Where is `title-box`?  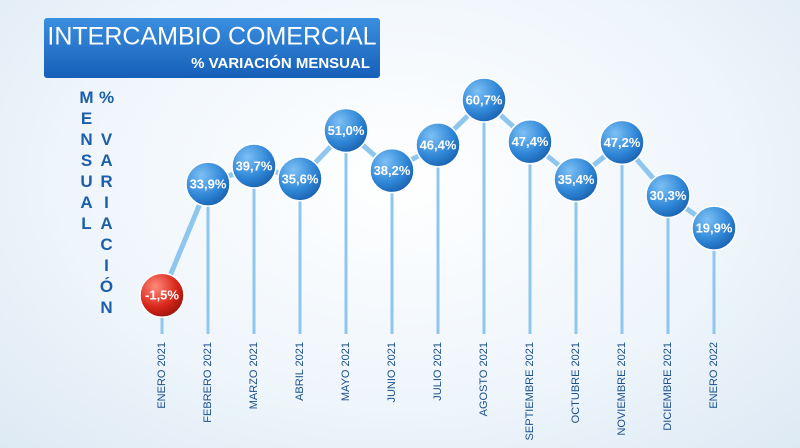
title-box is located at coordinates (212, 48).